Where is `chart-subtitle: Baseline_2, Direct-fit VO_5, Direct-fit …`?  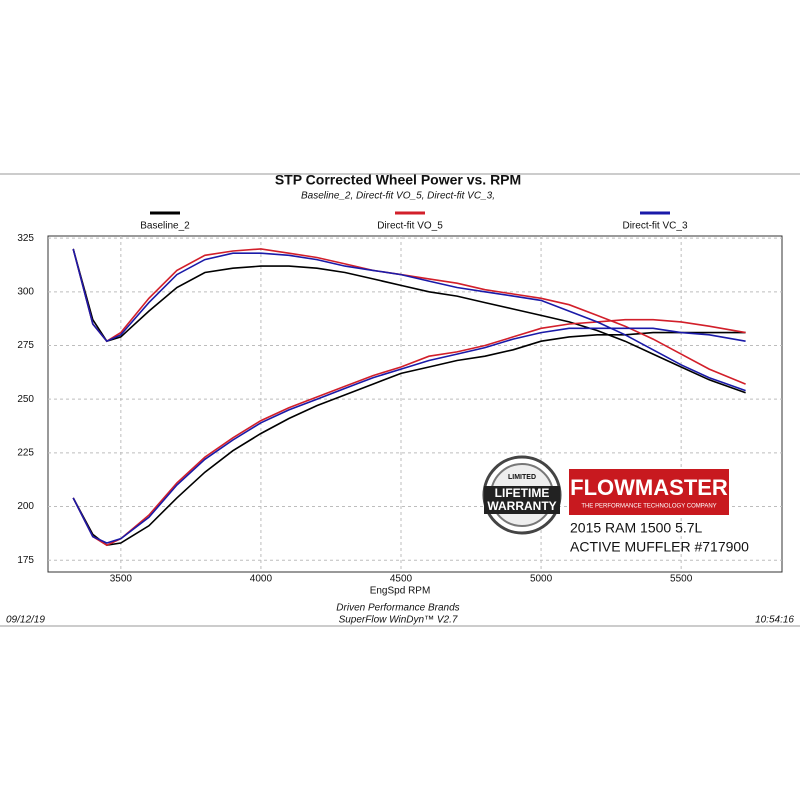
chart-subtitle: Baseline_2, Direct-fit VO_5, Direct-fit … is located at coordinates (398, 196).